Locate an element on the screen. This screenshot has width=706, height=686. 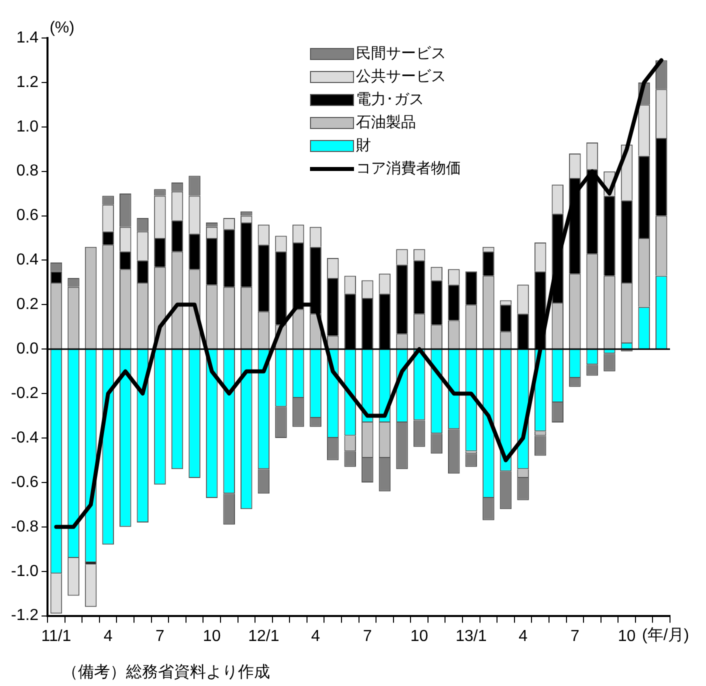
legend-label: コア消費者物価 is located at coordinates (408, 169).